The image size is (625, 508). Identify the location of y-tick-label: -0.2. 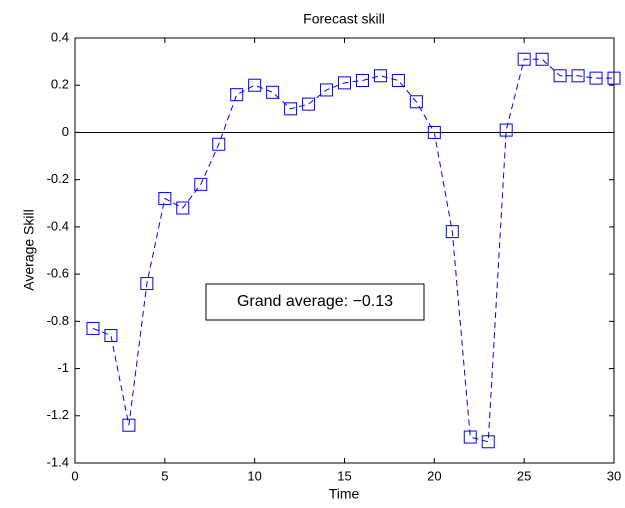
(58, 178).